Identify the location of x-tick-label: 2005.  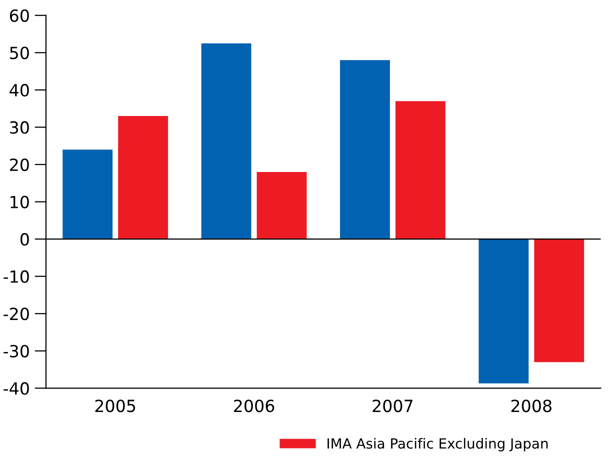
(115, 406).